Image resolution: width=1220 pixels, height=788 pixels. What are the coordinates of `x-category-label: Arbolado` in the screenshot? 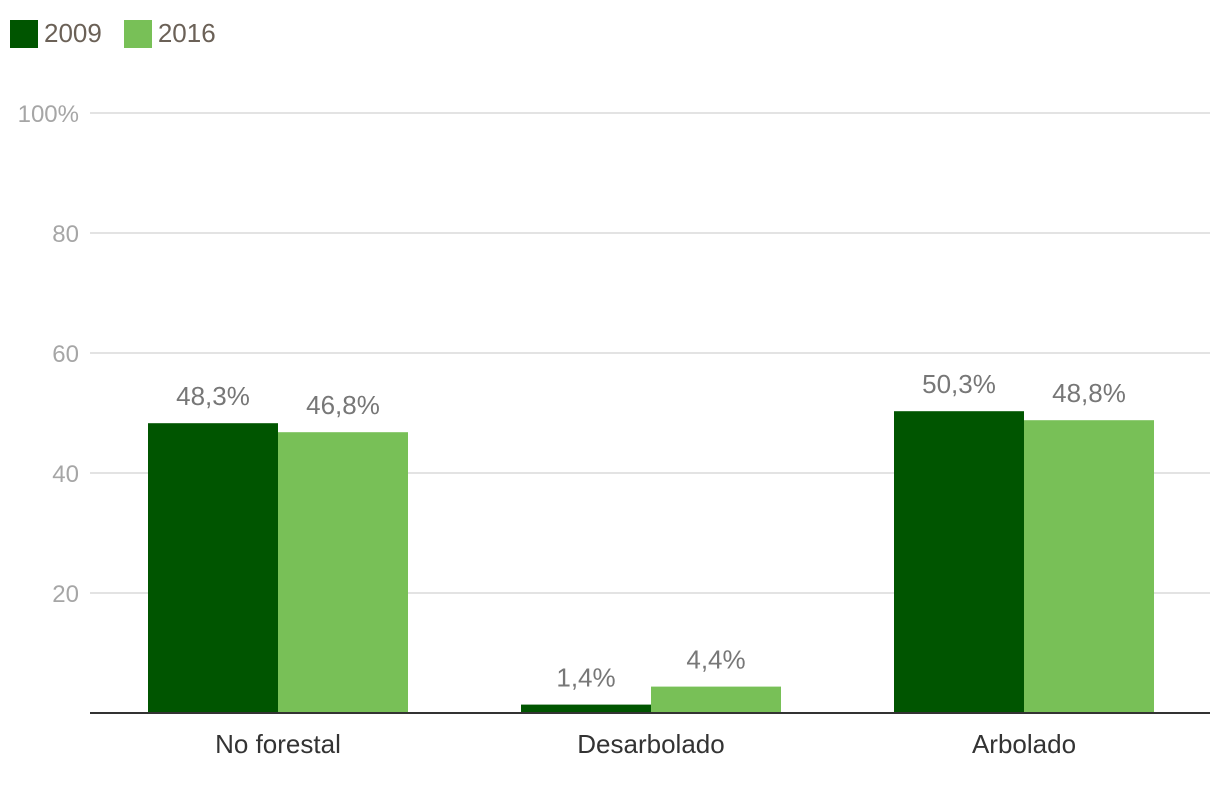 It's located at (1024, 744).